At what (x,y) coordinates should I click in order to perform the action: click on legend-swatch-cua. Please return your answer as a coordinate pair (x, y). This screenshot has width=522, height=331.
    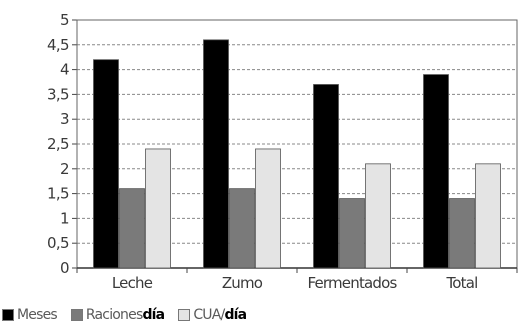
    Looking at the image, I should click on (184, 315).